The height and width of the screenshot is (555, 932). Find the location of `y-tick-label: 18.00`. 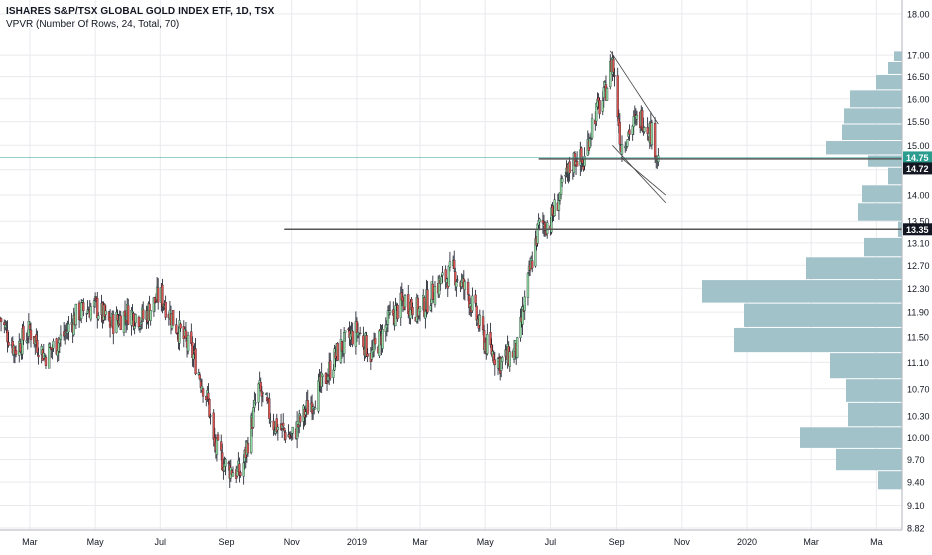

y-tick-label: 18.00 is located at coordinates (918, 14).